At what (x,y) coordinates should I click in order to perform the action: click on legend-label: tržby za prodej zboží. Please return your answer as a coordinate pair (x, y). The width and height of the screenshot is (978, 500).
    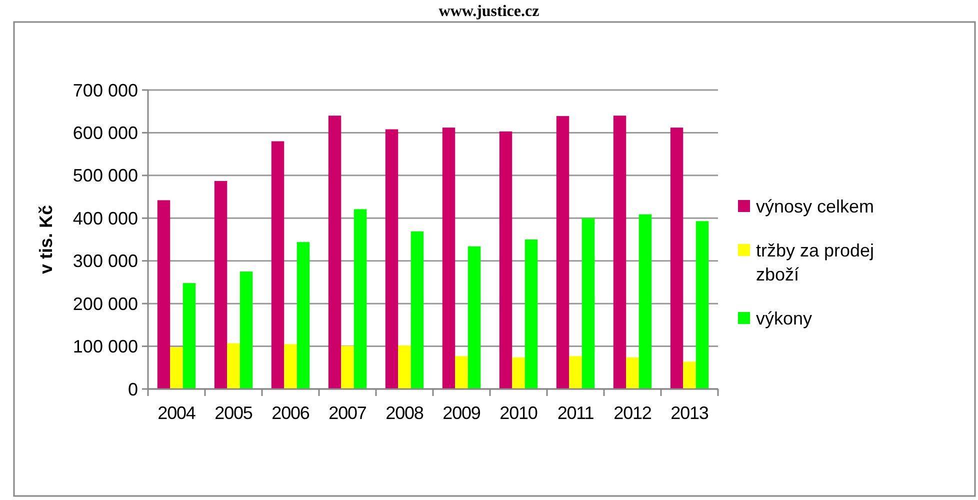
    Looking at the image, I should click on (815, 262).